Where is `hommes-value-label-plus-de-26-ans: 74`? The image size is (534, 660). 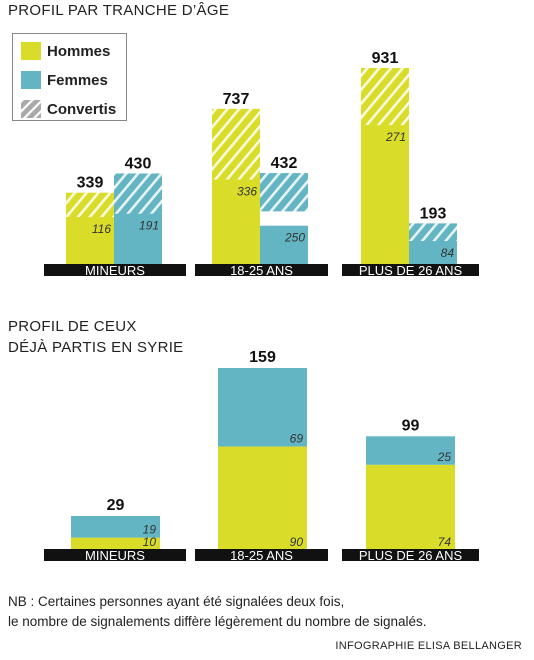
hommes-value-label-plus-de-26-ans: 74 is located at coordinates (445, 542).